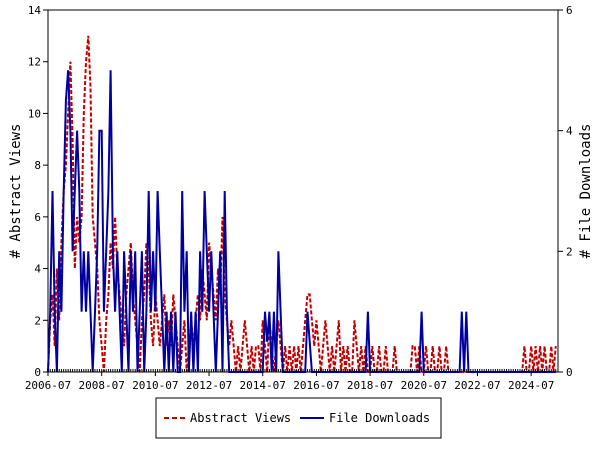 The image size is (600, 450). What do you see at coordinates (37, 372) in the screenshot?
I see `y-tick-label: 0` at bounding box center [37, 372].